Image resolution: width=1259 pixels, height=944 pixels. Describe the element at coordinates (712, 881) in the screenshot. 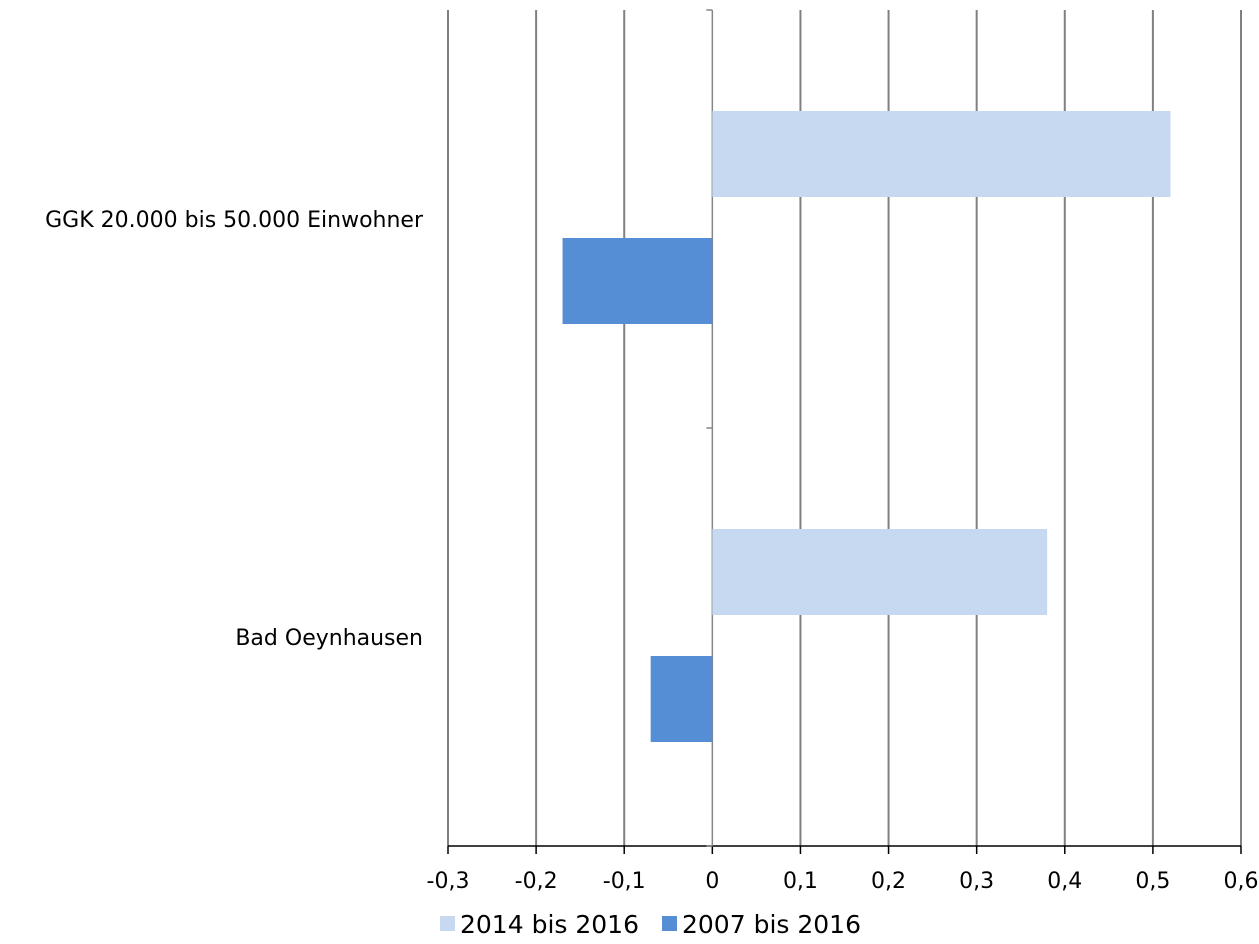

I see `x-tick-label: 0` at that location.